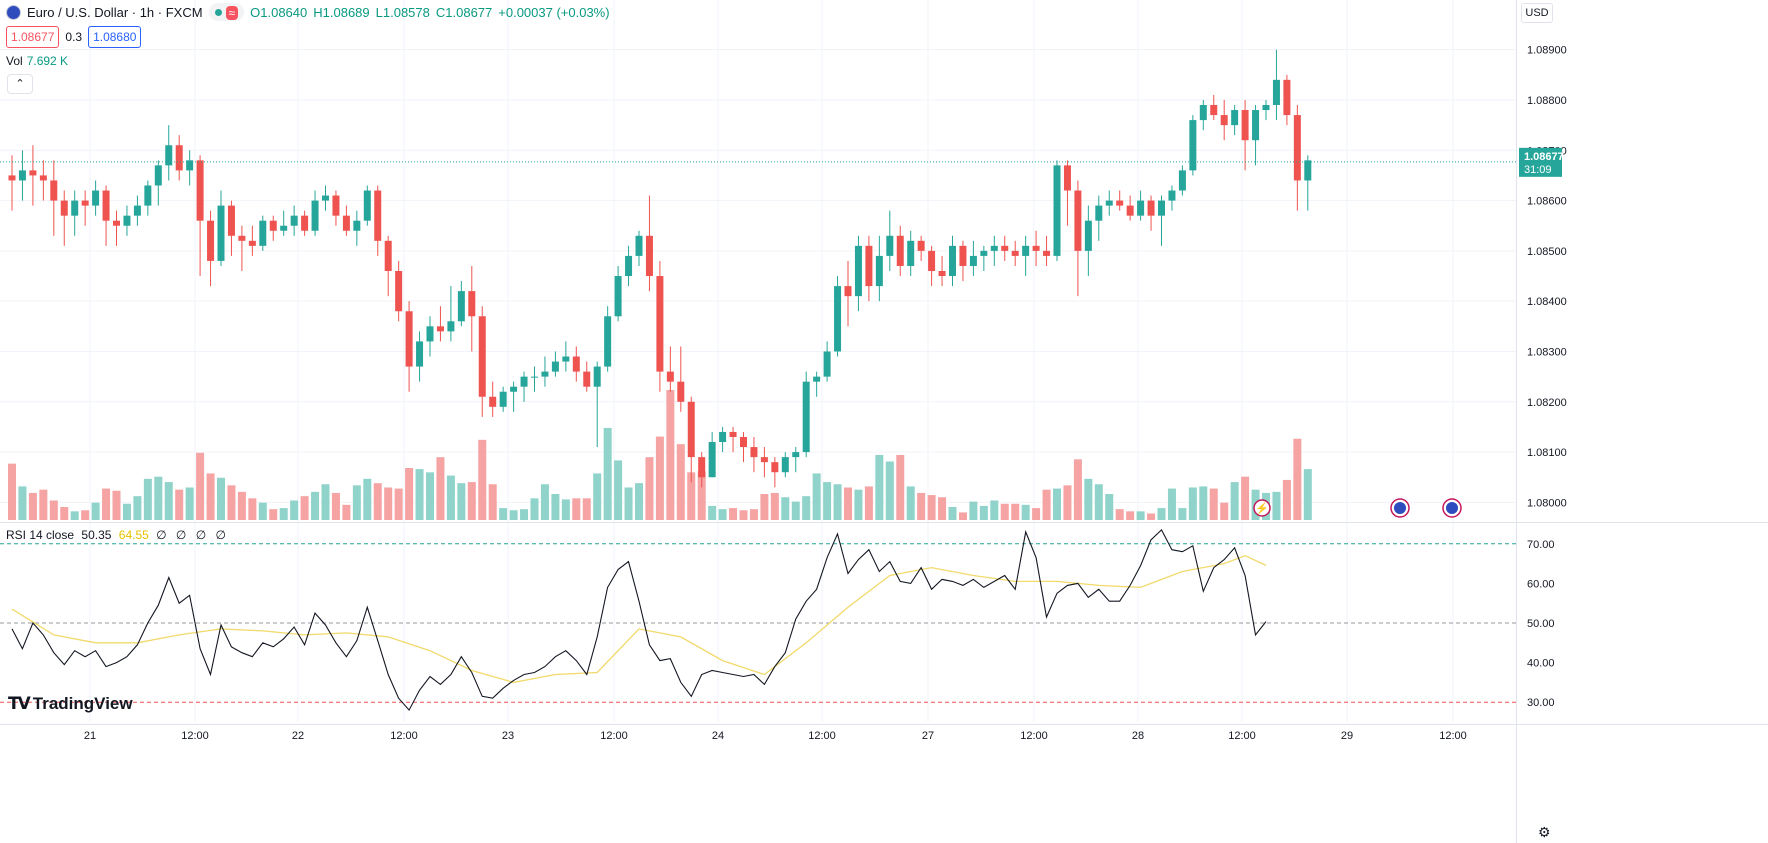 The height and width of the screenshot is (843, 1768). I want to click on price-tick-label: 1.08900, so click(1547, 51).